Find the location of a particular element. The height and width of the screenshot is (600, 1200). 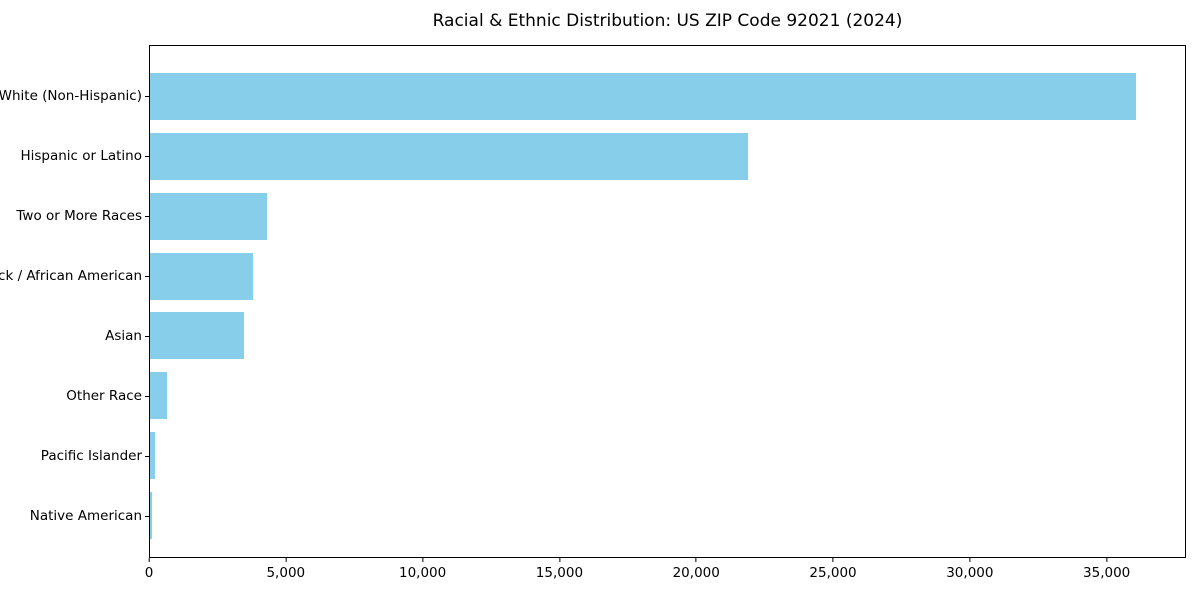

x-tick: 5,000 is located at coordinates (285, 569).